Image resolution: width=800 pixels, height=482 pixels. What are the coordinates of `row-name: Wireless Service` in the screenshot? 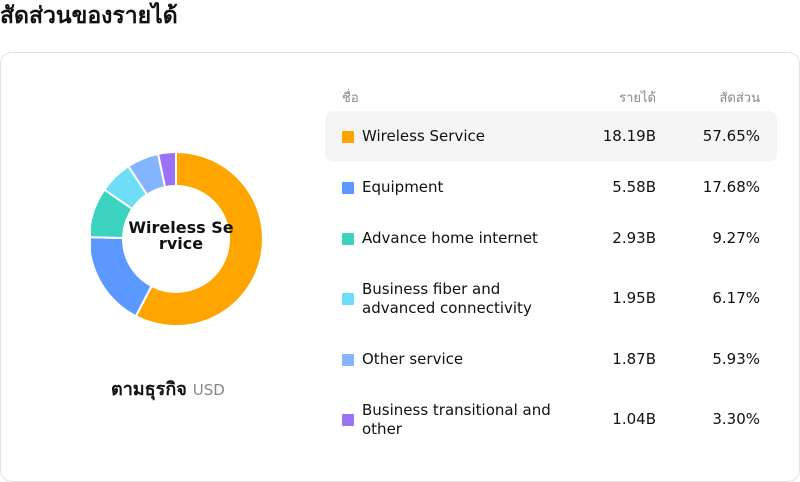 It's located at (423, 136).